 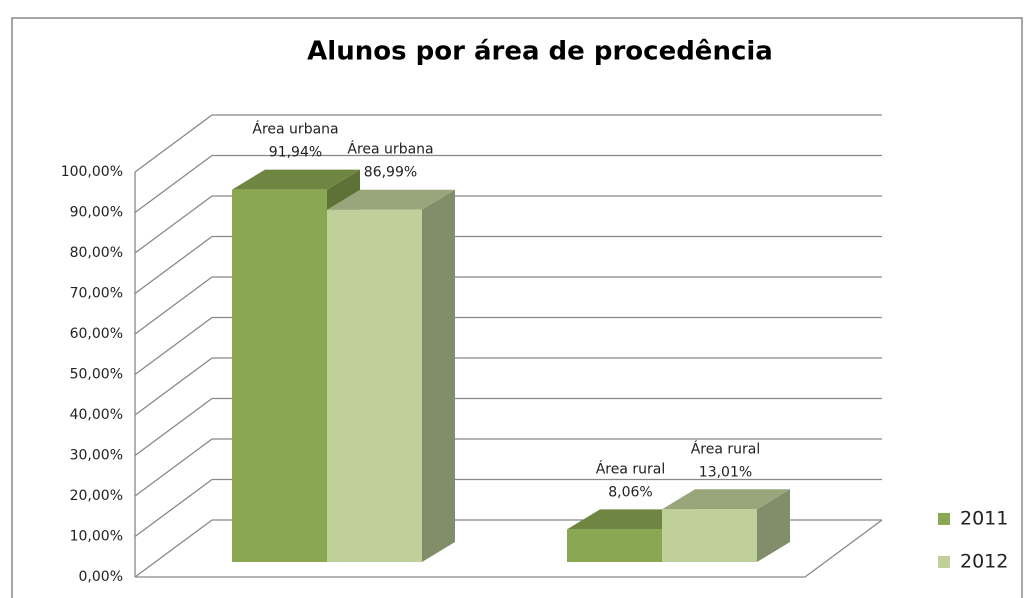 What do you see at coordinates (390, 173) in the screenshot?
I see `data-label: 86,99%` at bounding box center [390, 173].